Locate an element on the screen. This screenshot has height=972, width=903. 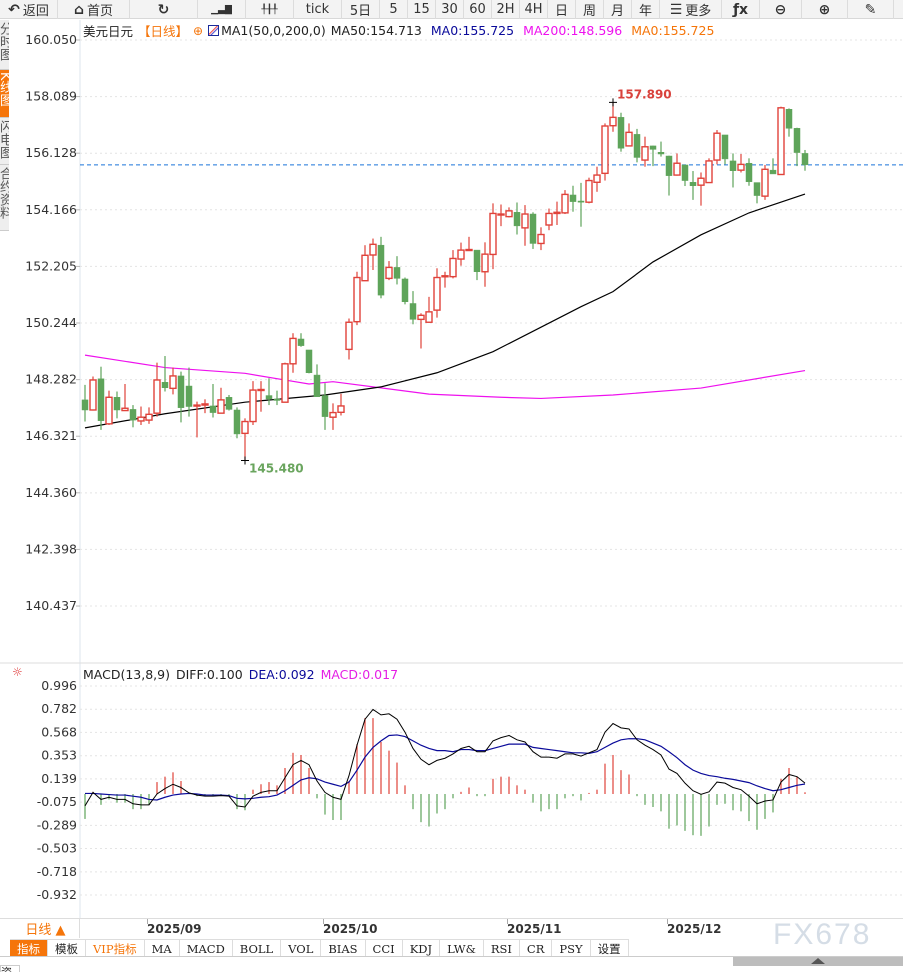
date-axis: 2025/09 2025/10 2025/11 2025/12 is located at coordinates (451, 928).